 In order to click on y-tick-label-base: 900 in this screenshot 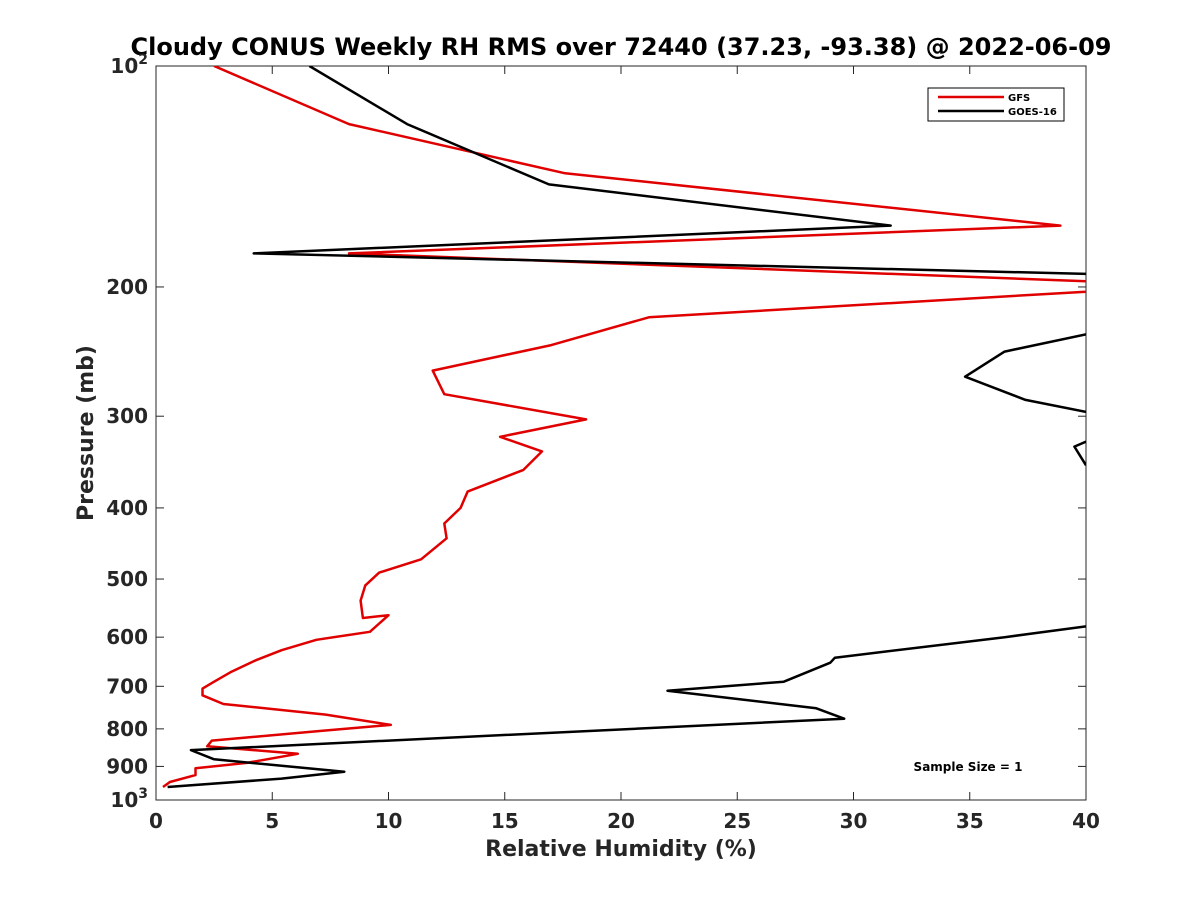, I will do `click(127, 766)`.